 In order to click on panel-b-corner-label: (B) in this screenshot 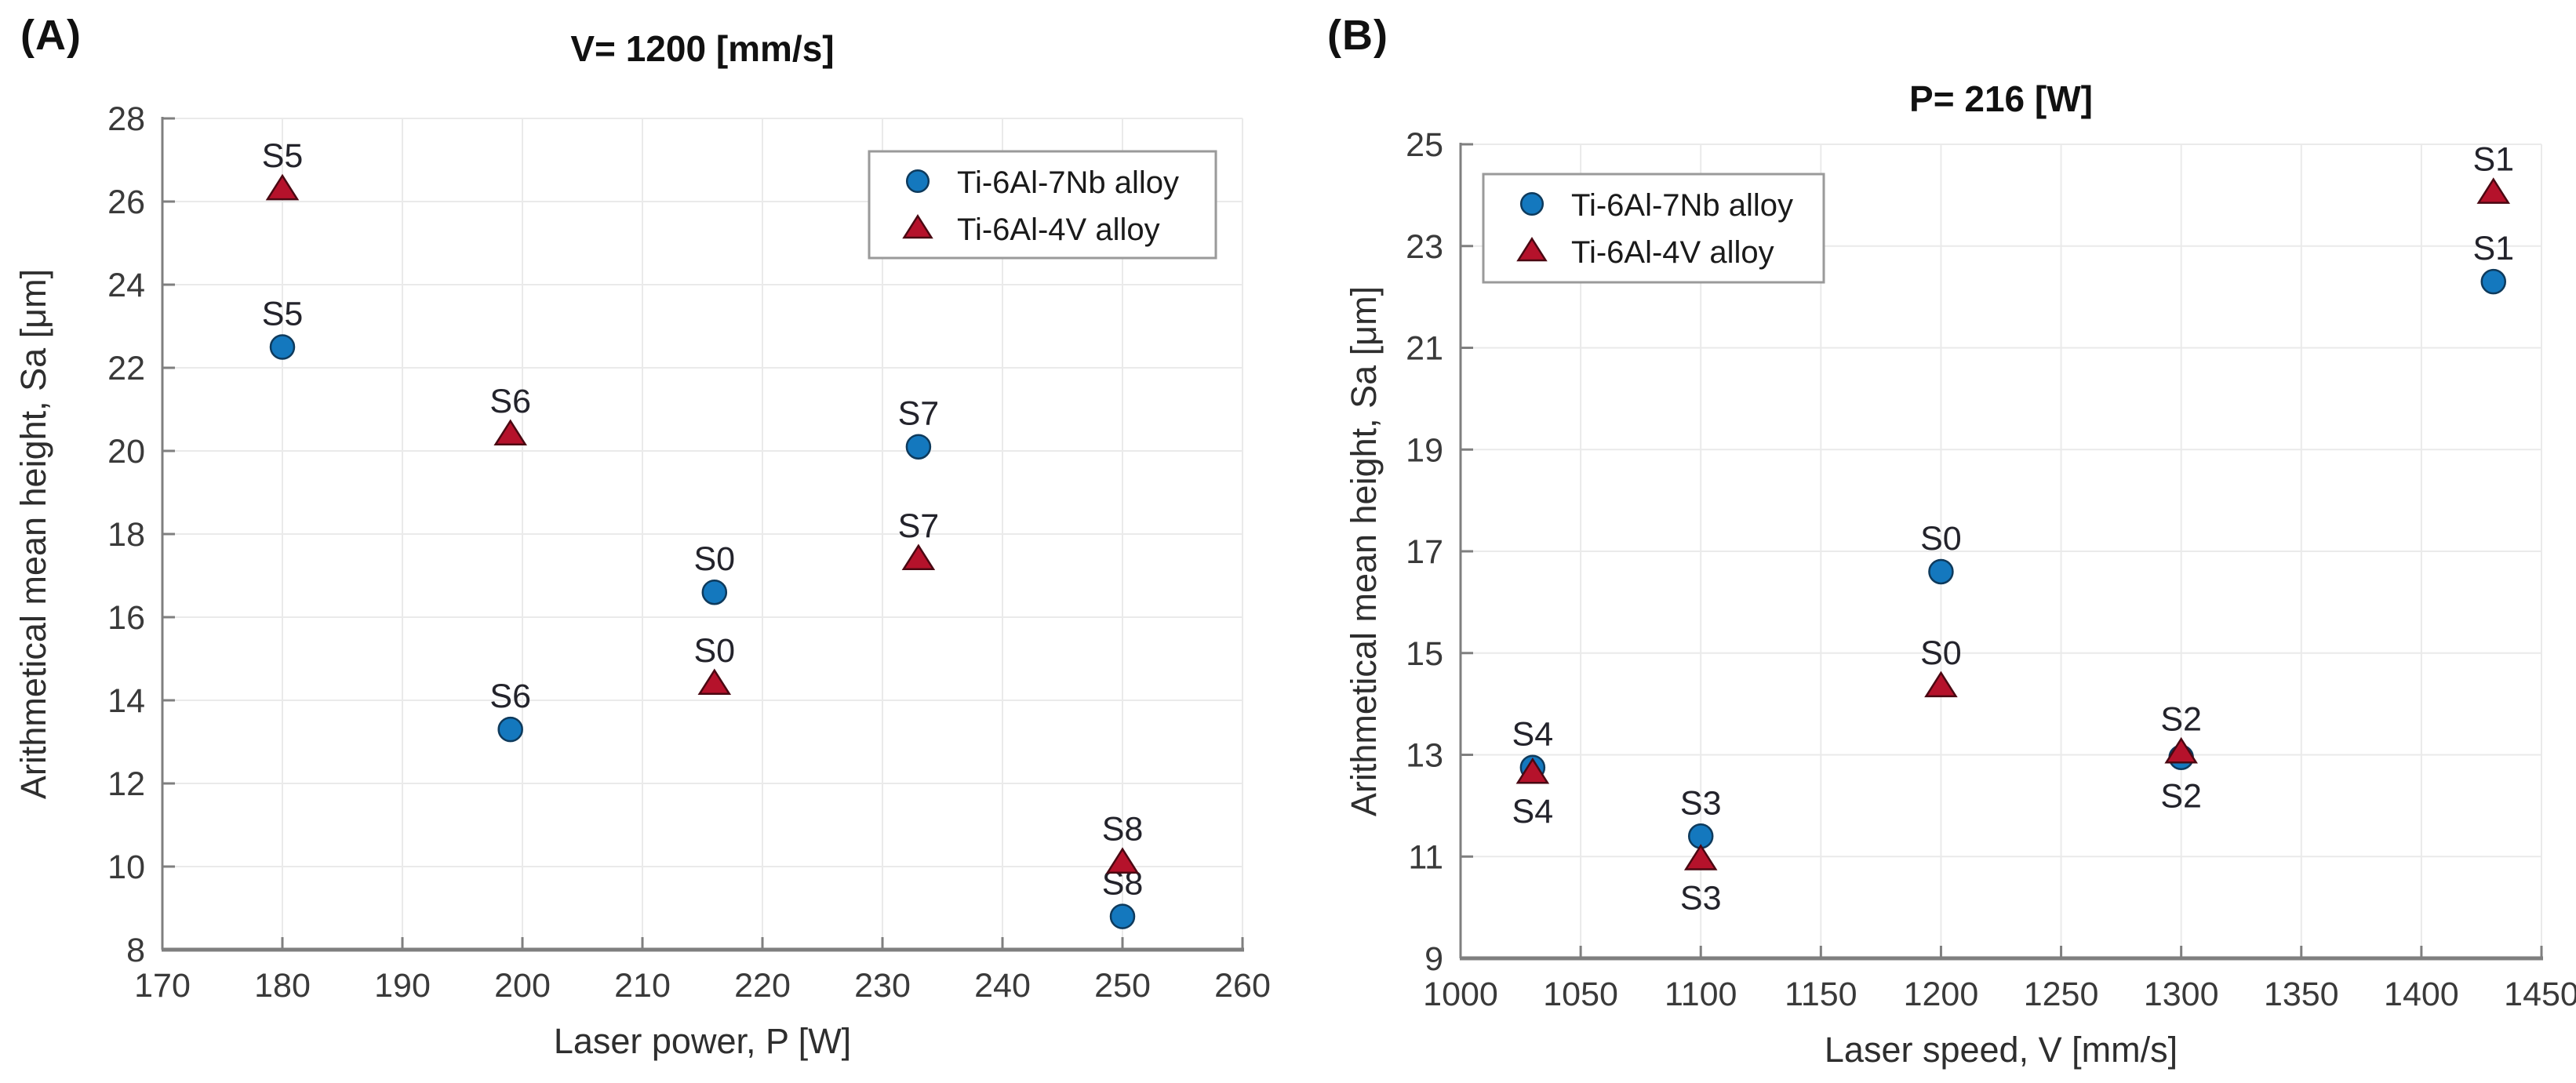, I will do `click(1357, 35)`.